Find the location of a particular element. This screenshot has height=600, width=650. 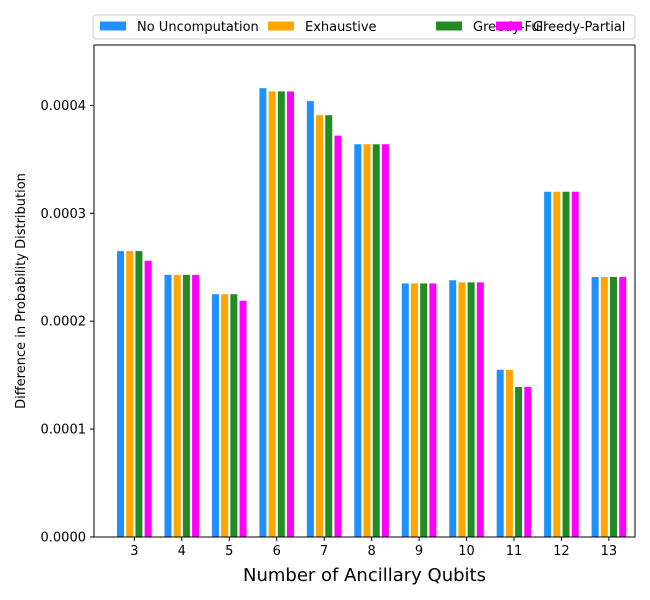

x-axis-title: Number of Ancillary Qubits is located at coordinates (364, 575).